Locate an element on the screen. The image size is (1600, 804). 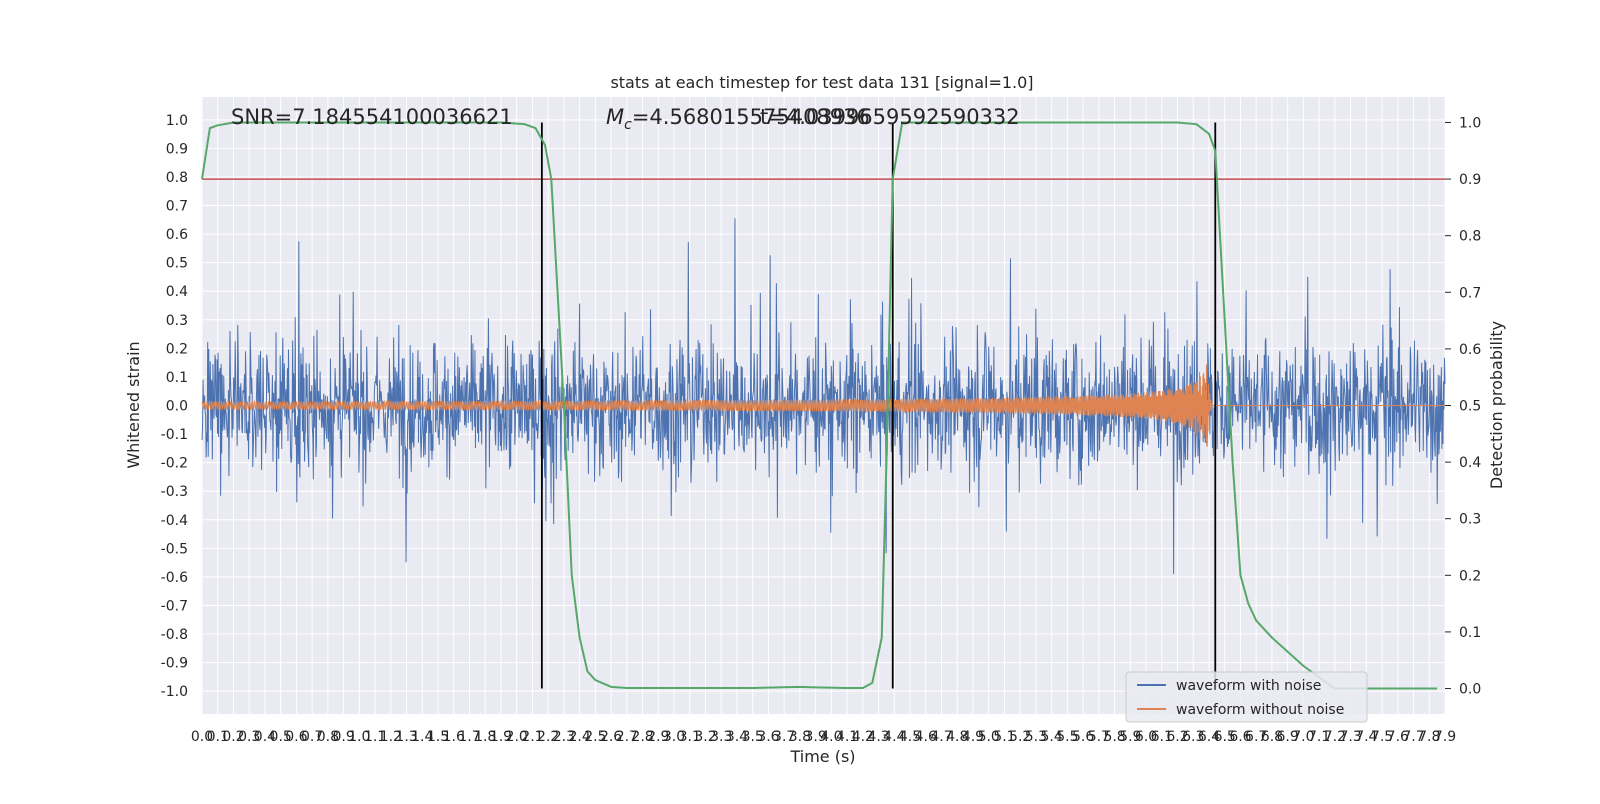
y-tick-label: 0.0 is located at coordinates (177, 407).